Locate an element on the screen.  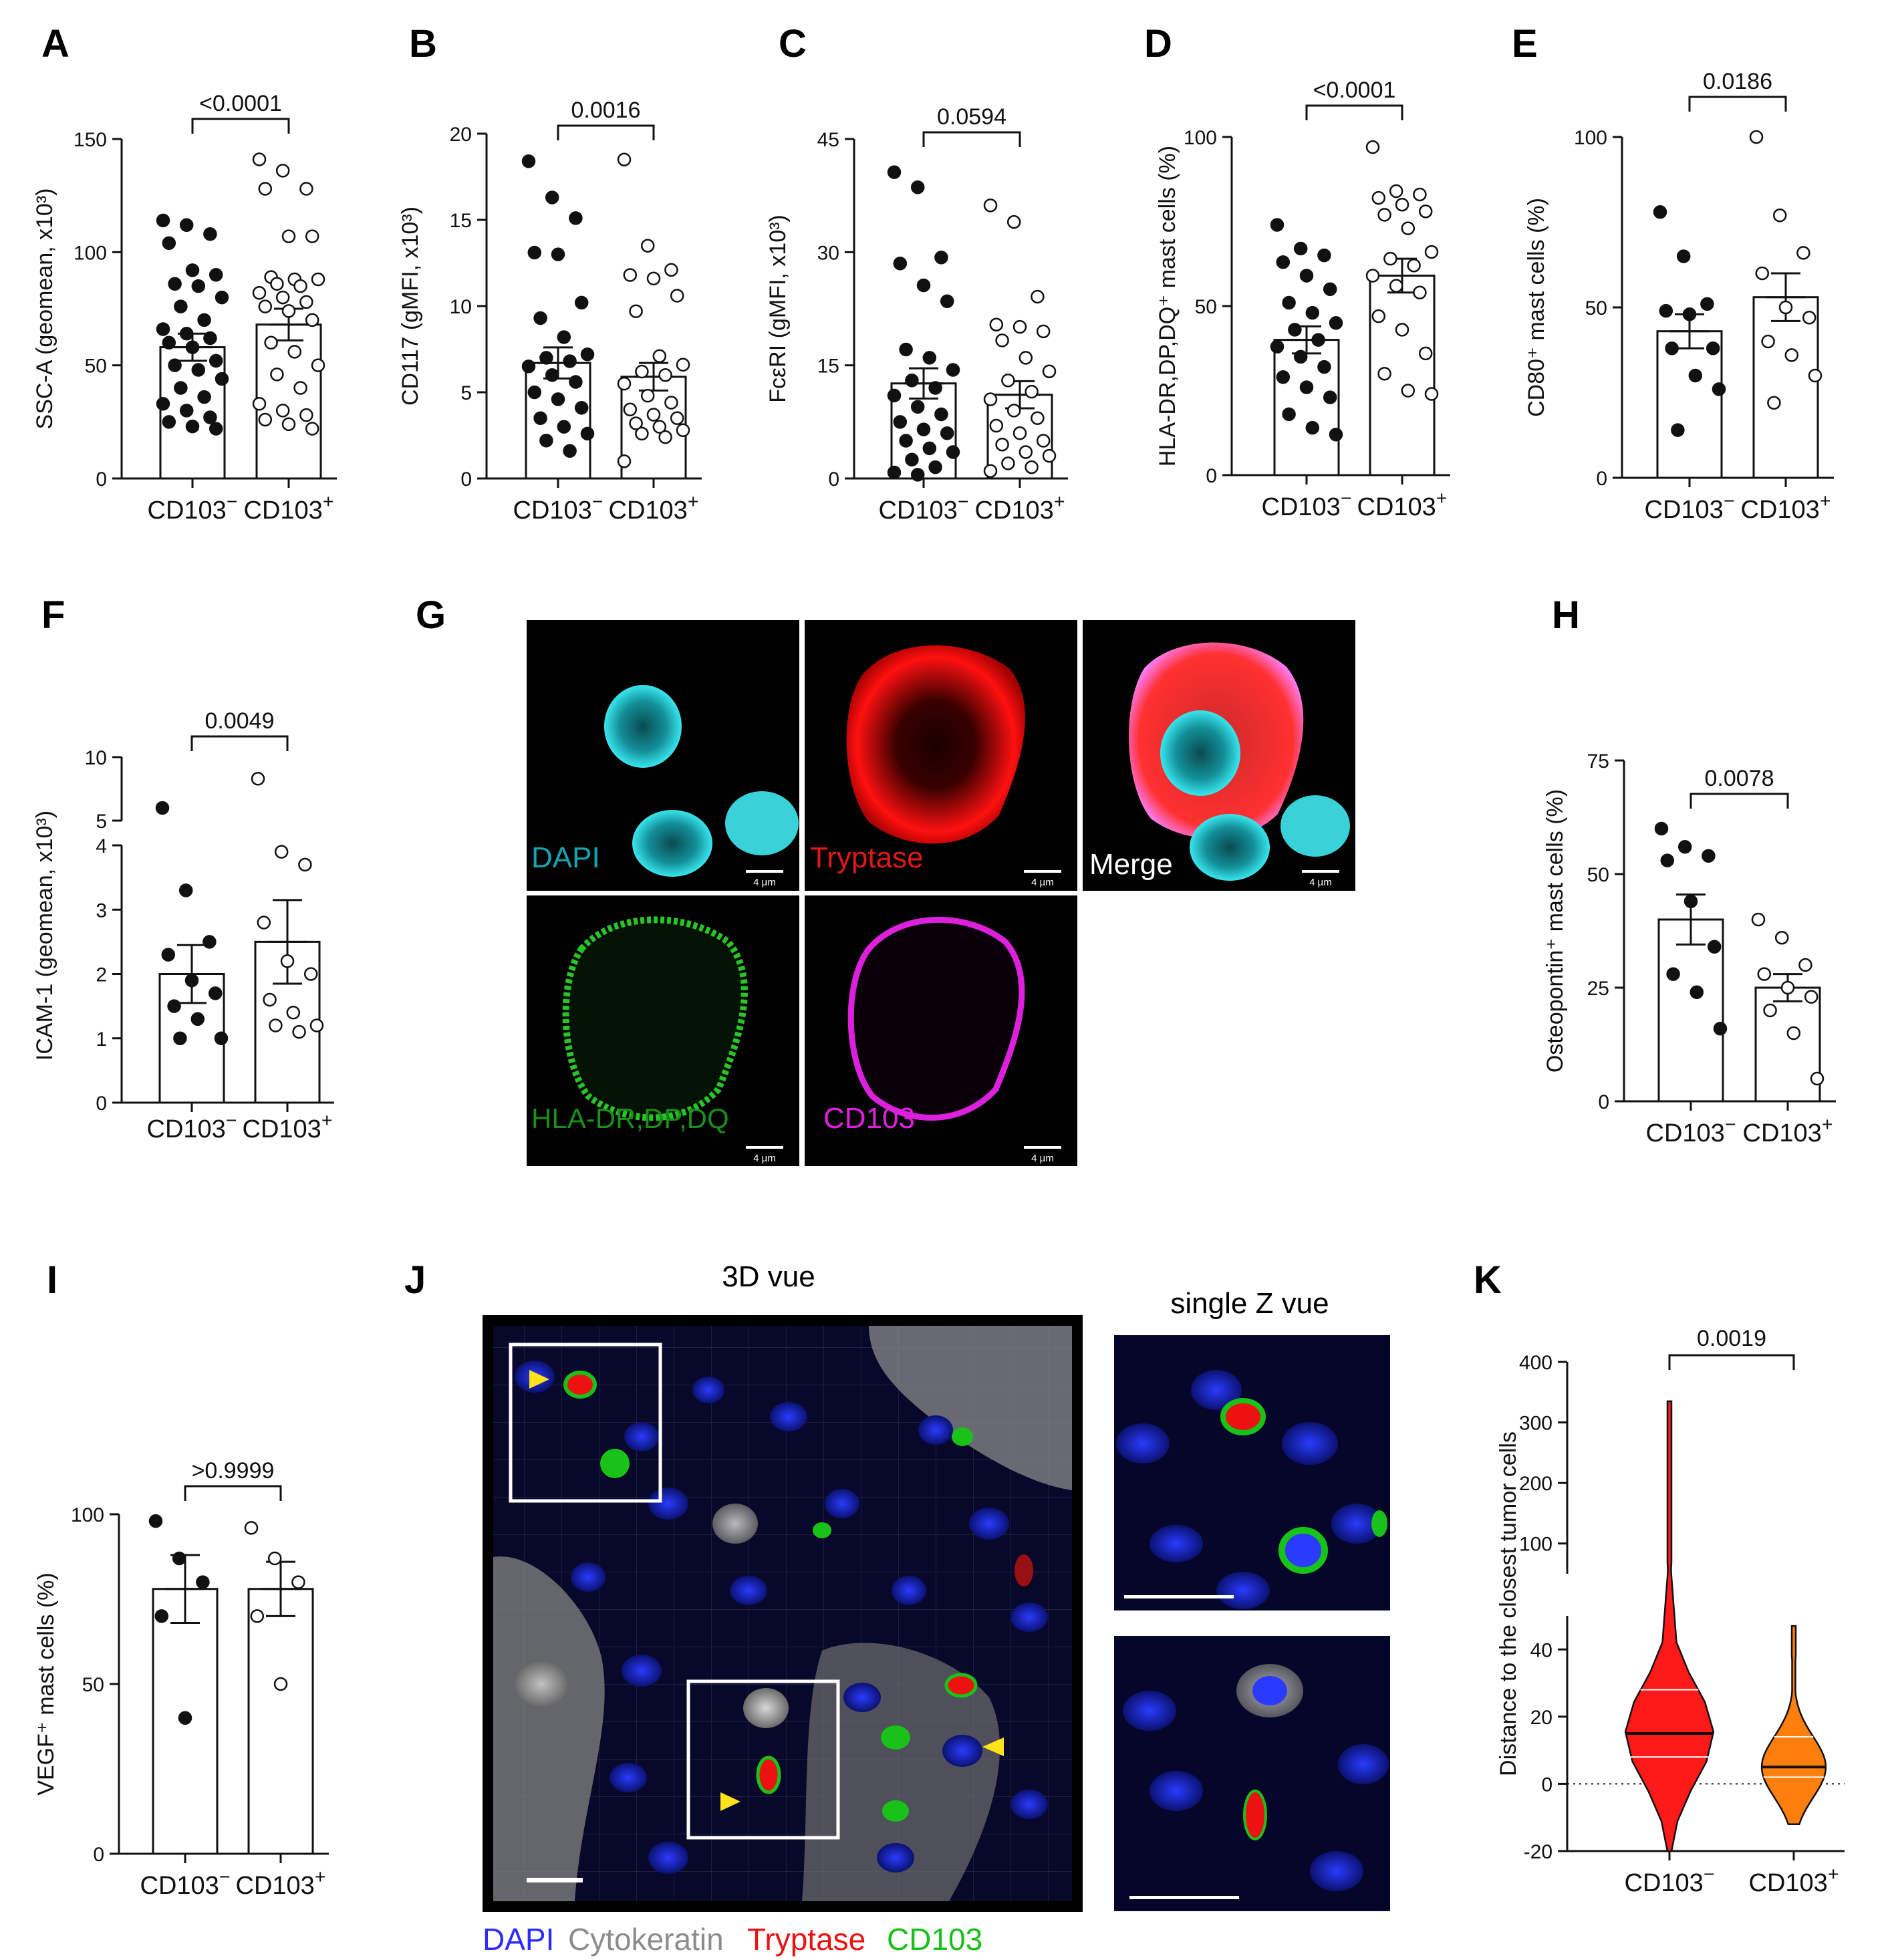
tile-tryptase: Tryptase 4 µm is located at coordinates (941, 755).